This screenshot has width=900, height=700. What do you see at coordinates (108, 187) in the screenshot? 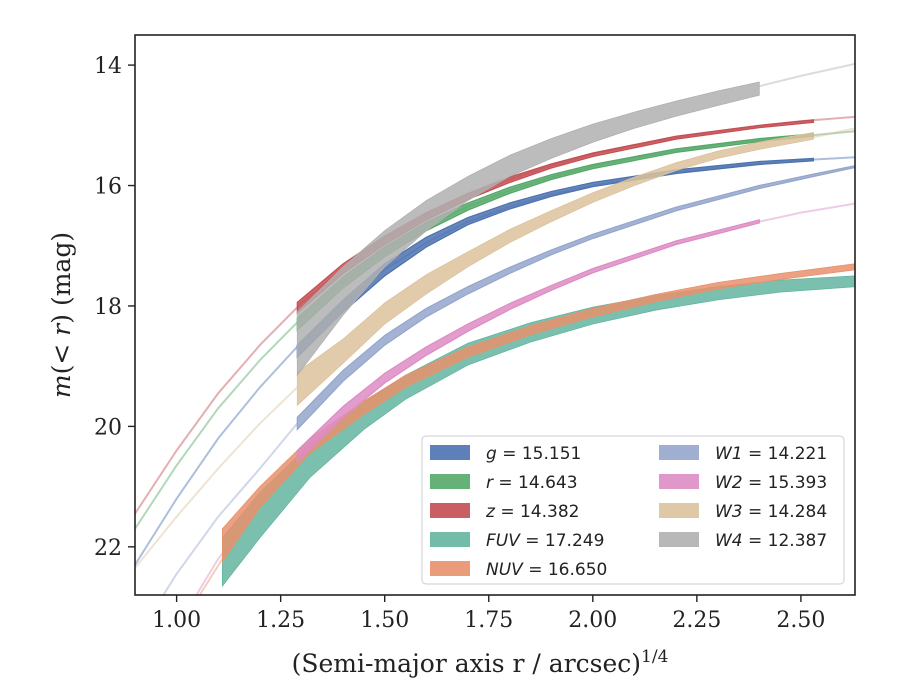
I see `y-tick-label-1: 16` at bounding box center [108, 187].